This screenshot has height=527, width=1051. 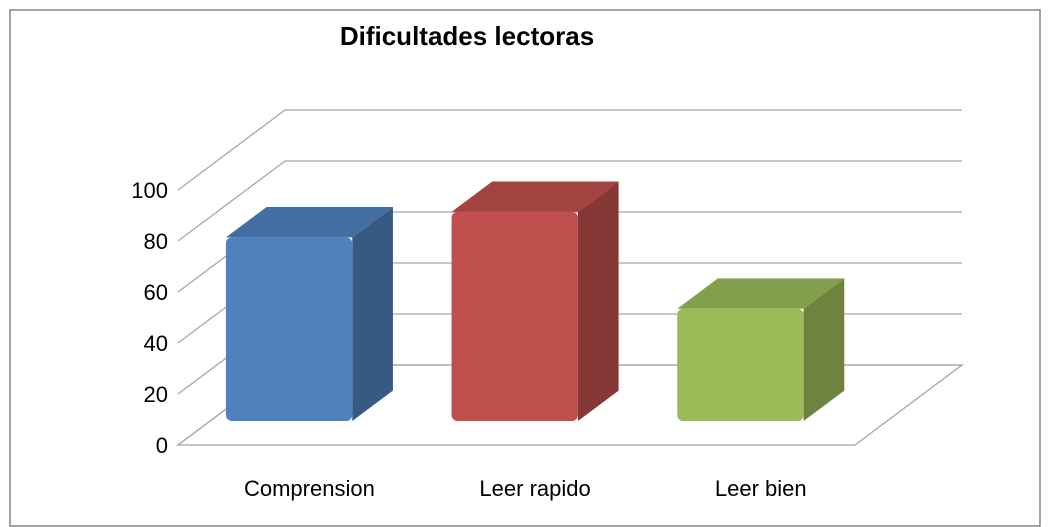 I want to click on chart-title: Dificultades lectoras, so click(x=467, y=36).